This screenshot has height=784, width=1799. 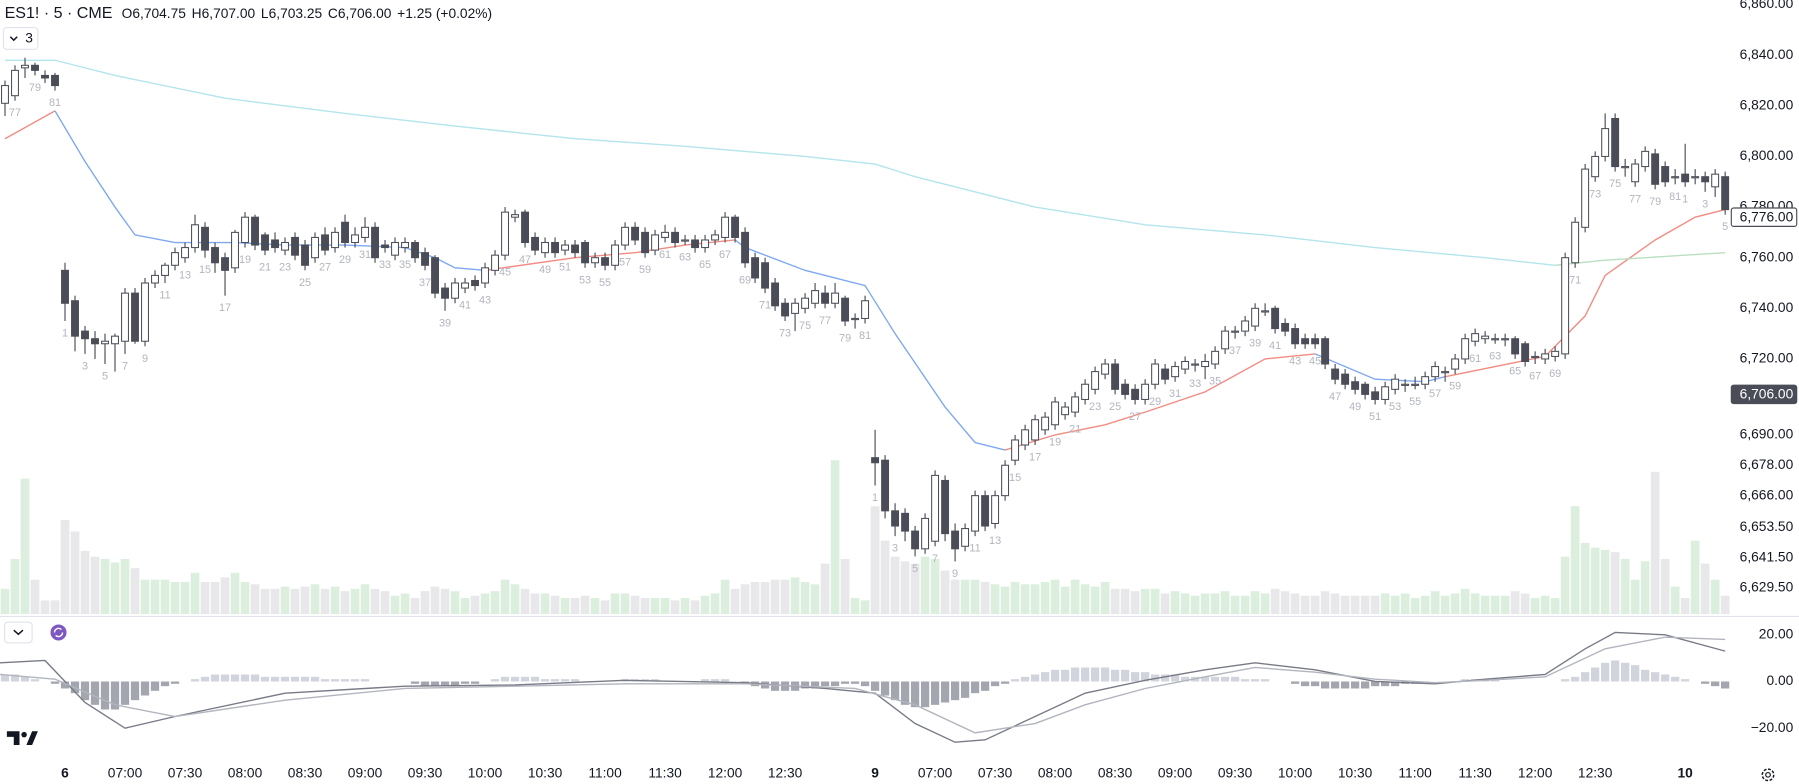 I want to click on y-tick-label: 6,641.50, so click(x=1767, y=556).